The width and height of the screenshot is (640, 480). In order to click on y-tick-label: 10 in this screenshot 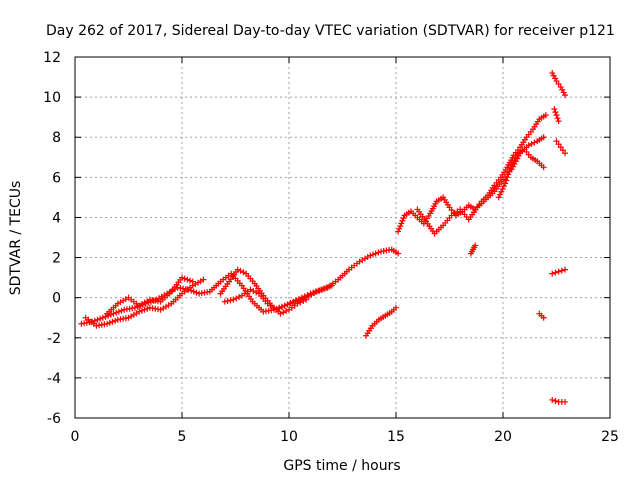, I will do `click(52, 98)`.